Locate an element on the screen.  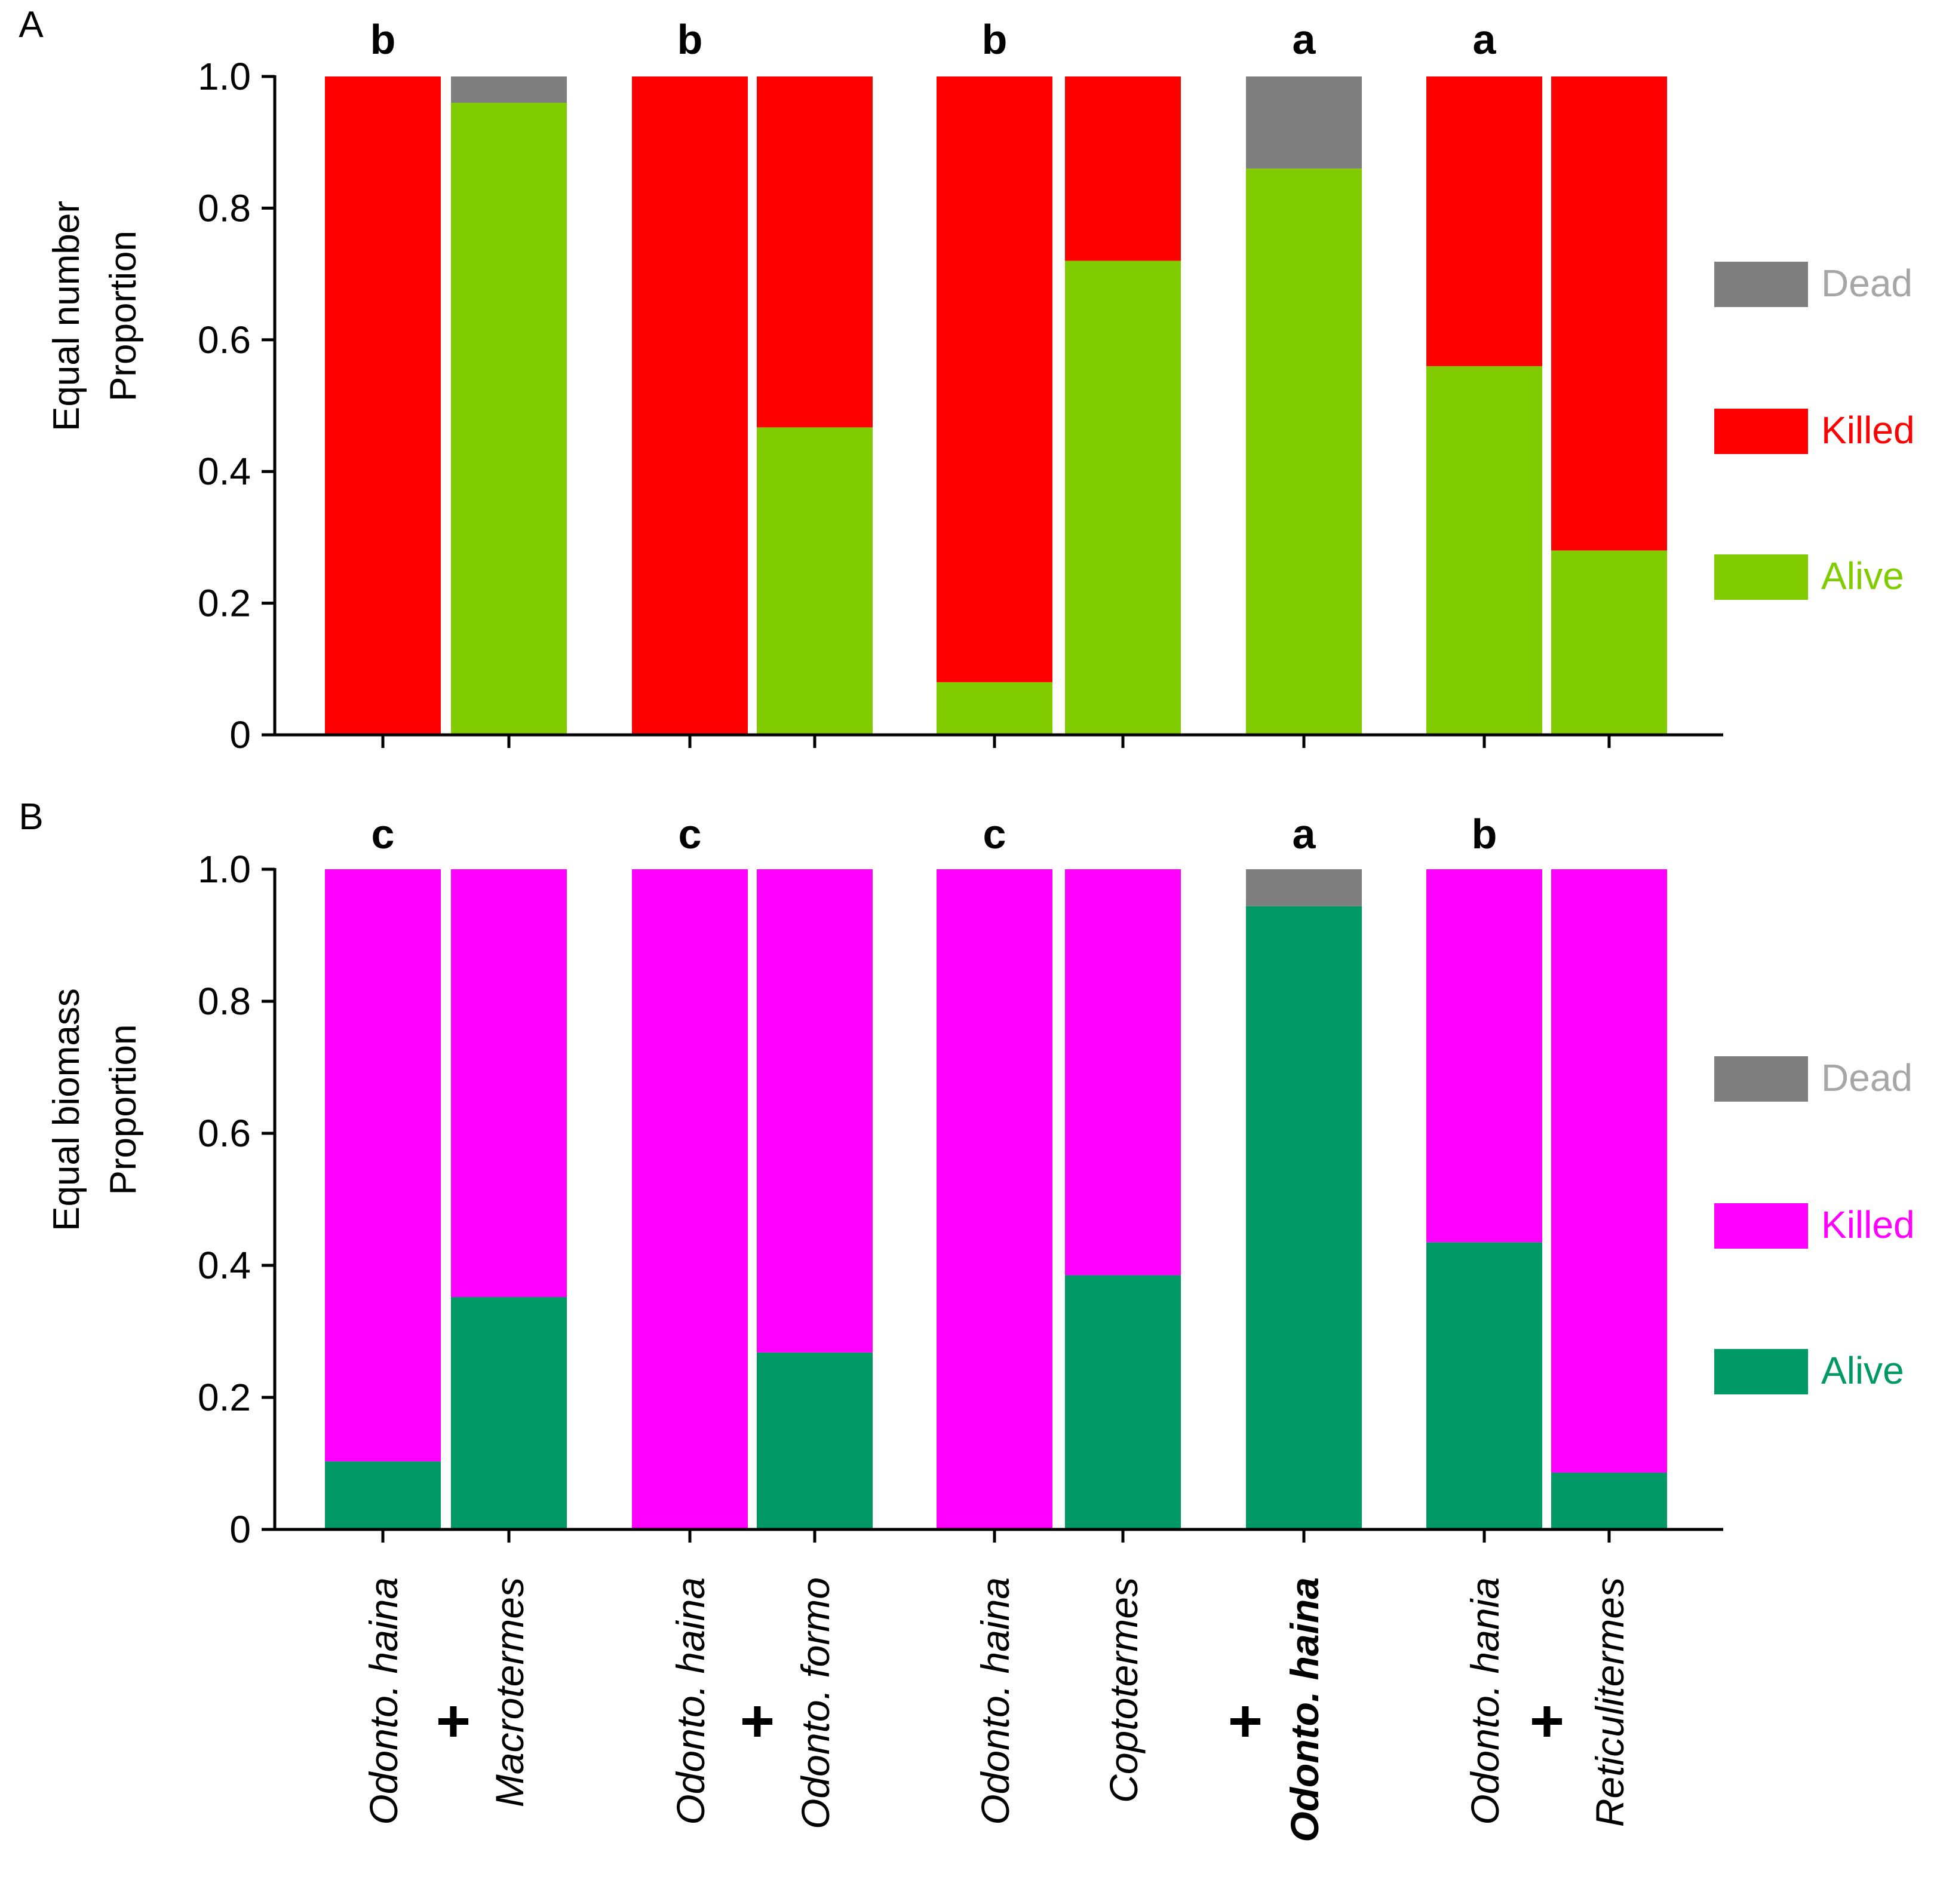
significance-letter-b-3: c is located at coordinates (994, 834).